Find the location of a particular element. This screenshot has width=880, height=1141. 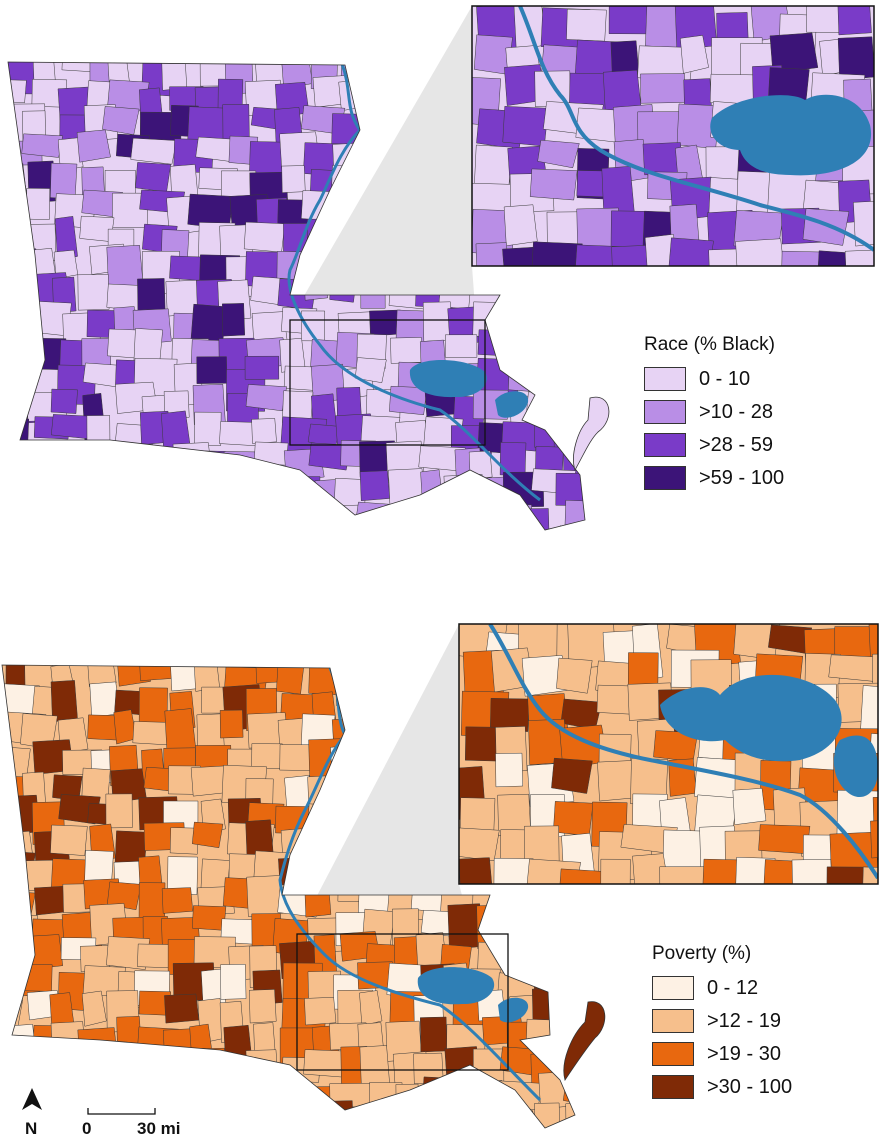

legend-item: >10 - 28 is located at coordinates (714, 412).